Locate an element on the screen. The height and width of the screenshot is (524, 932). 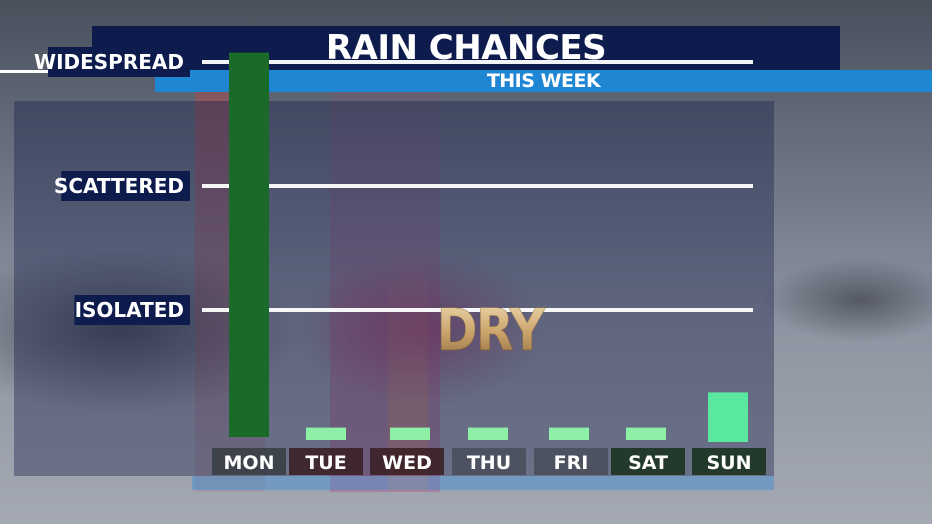
day-label-mon: MON is located at coordinates (249, 463).